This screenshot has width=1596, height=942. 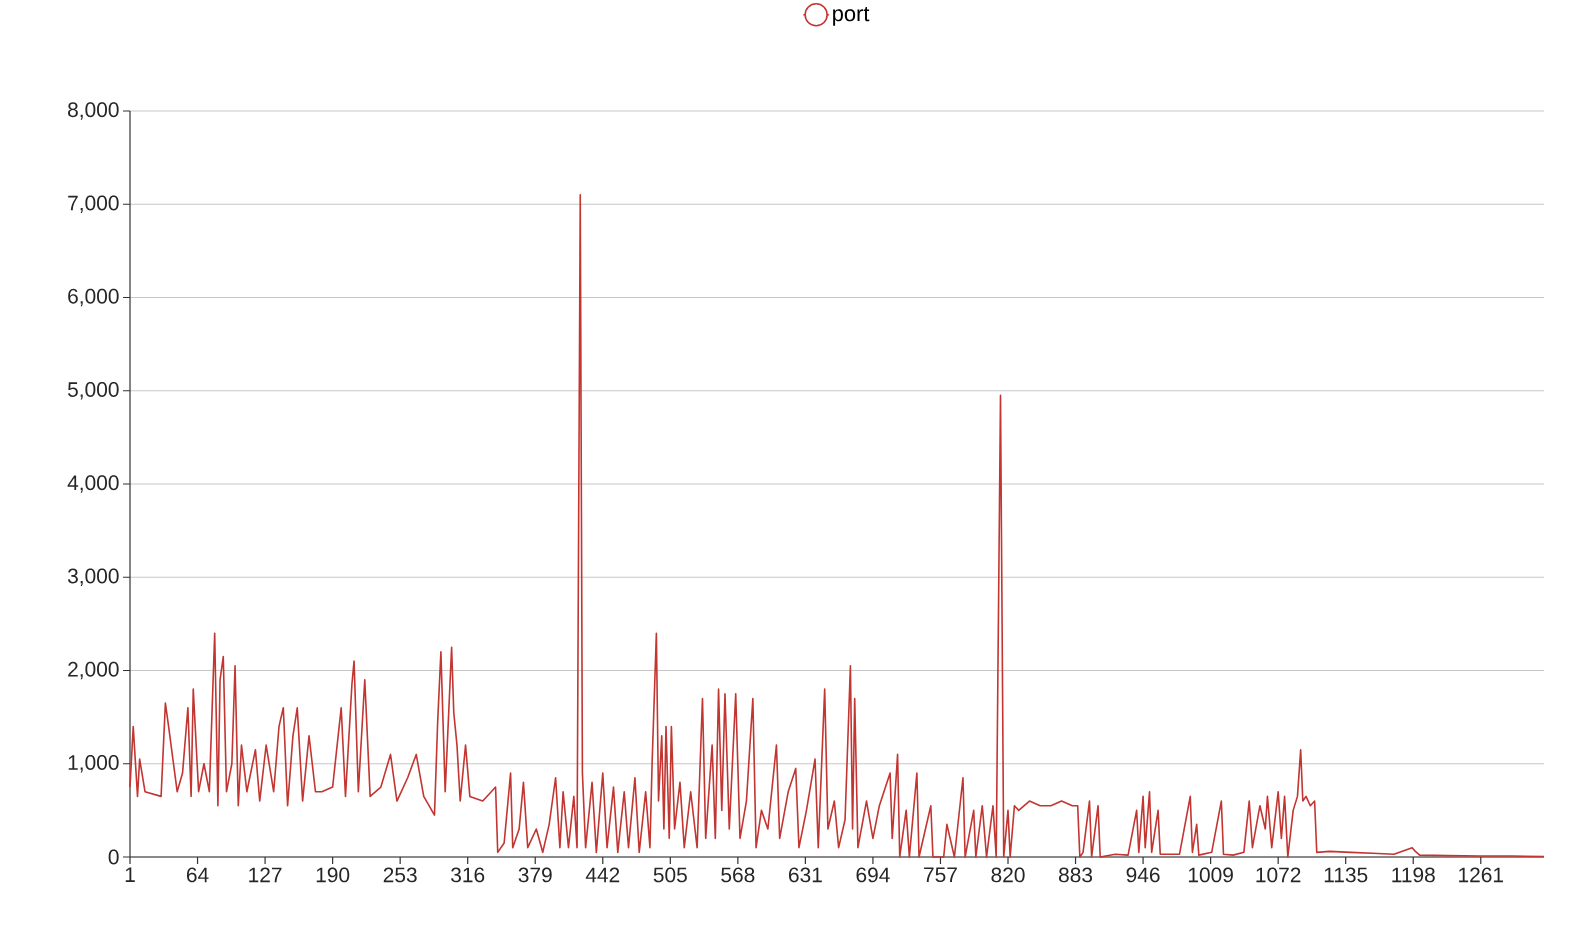 I want to click on x-tick-label: 694, so click(x=873, y=875).